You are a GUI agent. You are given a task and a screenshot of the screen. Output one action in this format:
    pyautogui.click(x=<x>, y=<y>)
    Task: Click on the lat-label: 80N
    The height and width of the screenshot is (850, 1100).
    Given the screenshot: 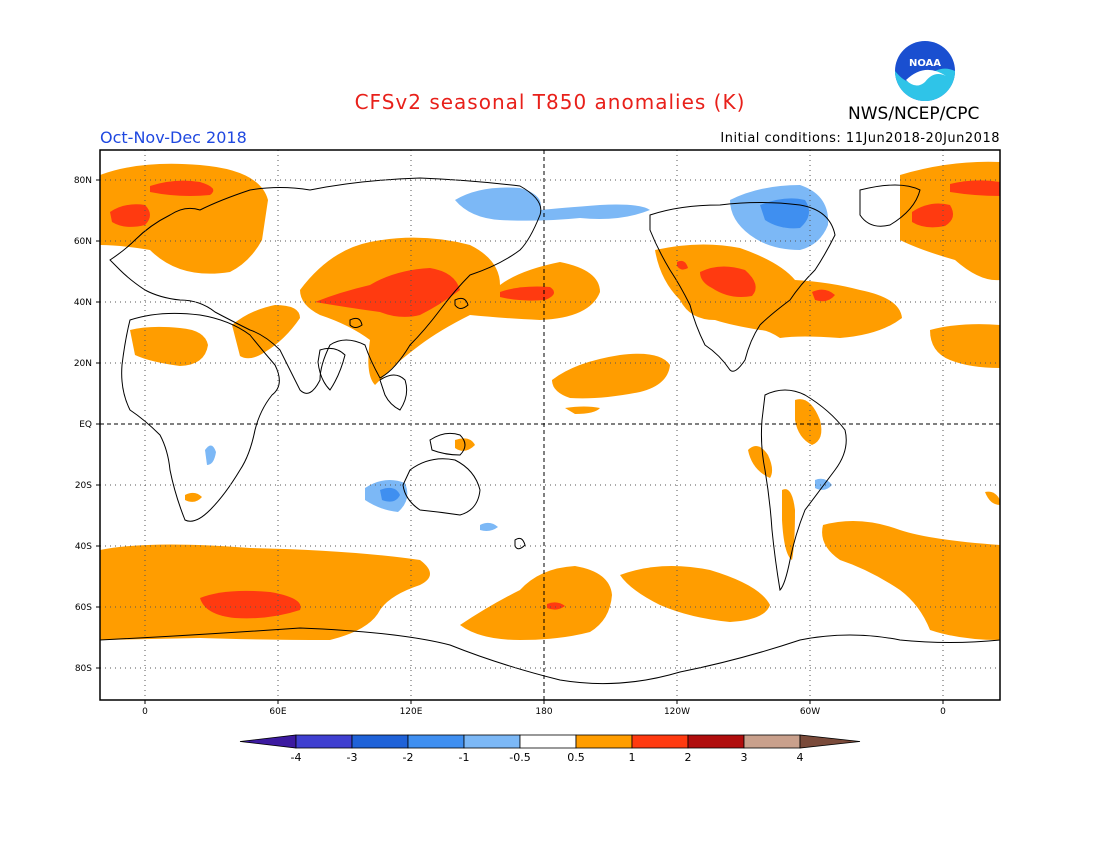 What is the action you would take?
    pyautogui.click(x=83, y=181)
    